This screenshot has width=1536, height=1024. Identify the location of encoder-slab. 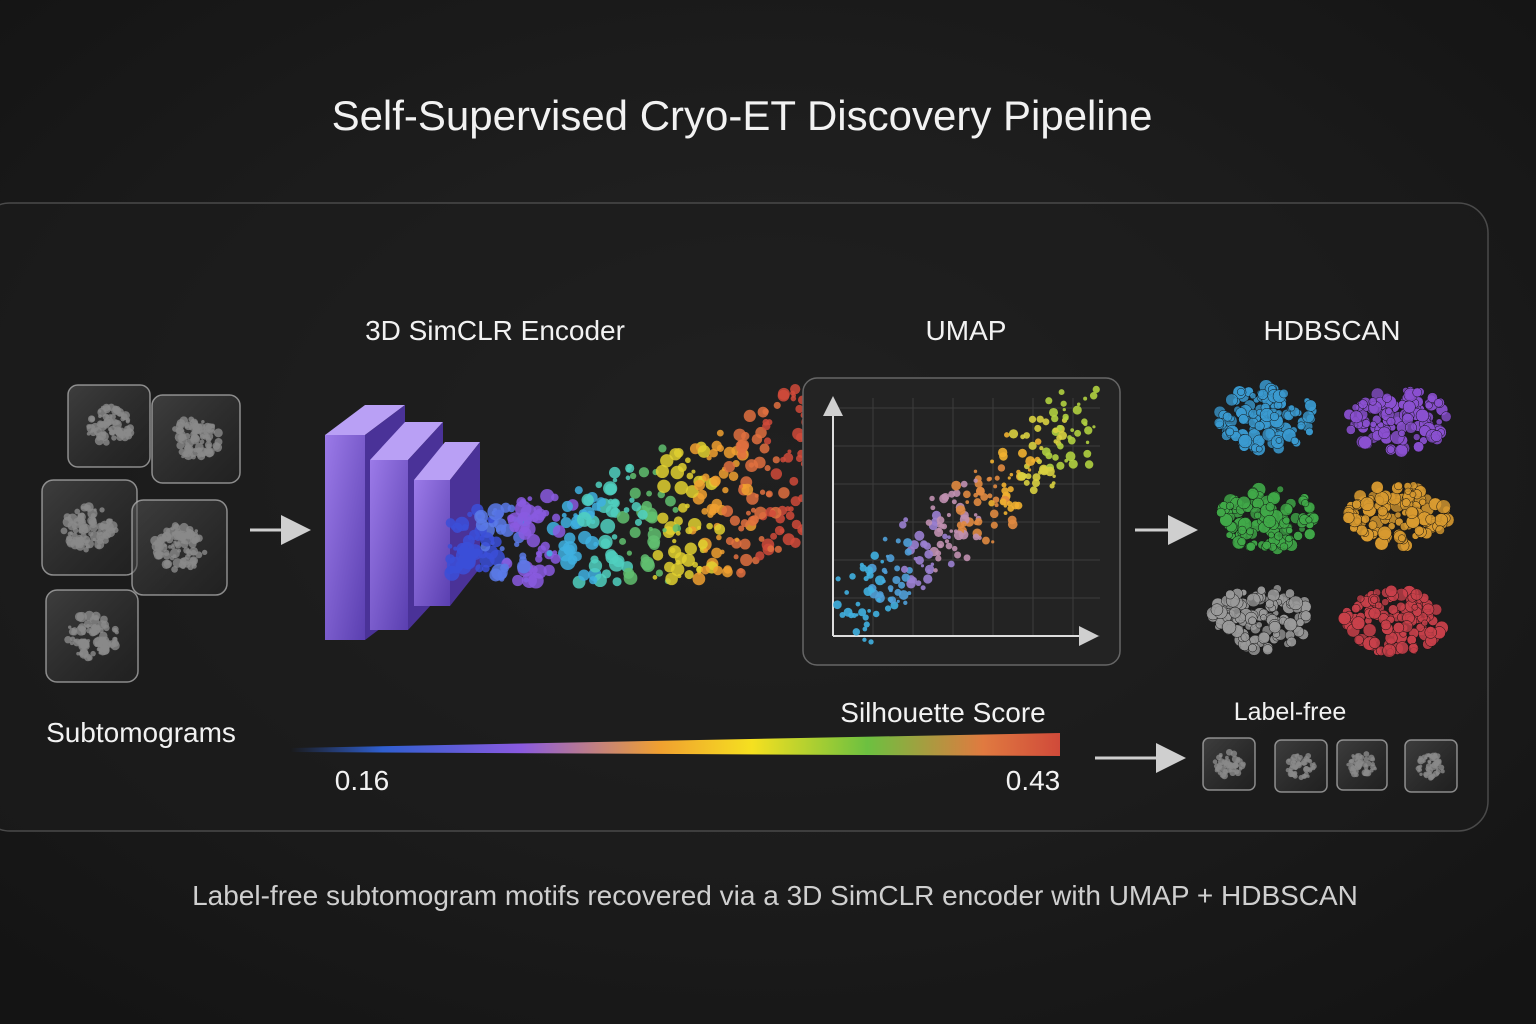
(389, 545).